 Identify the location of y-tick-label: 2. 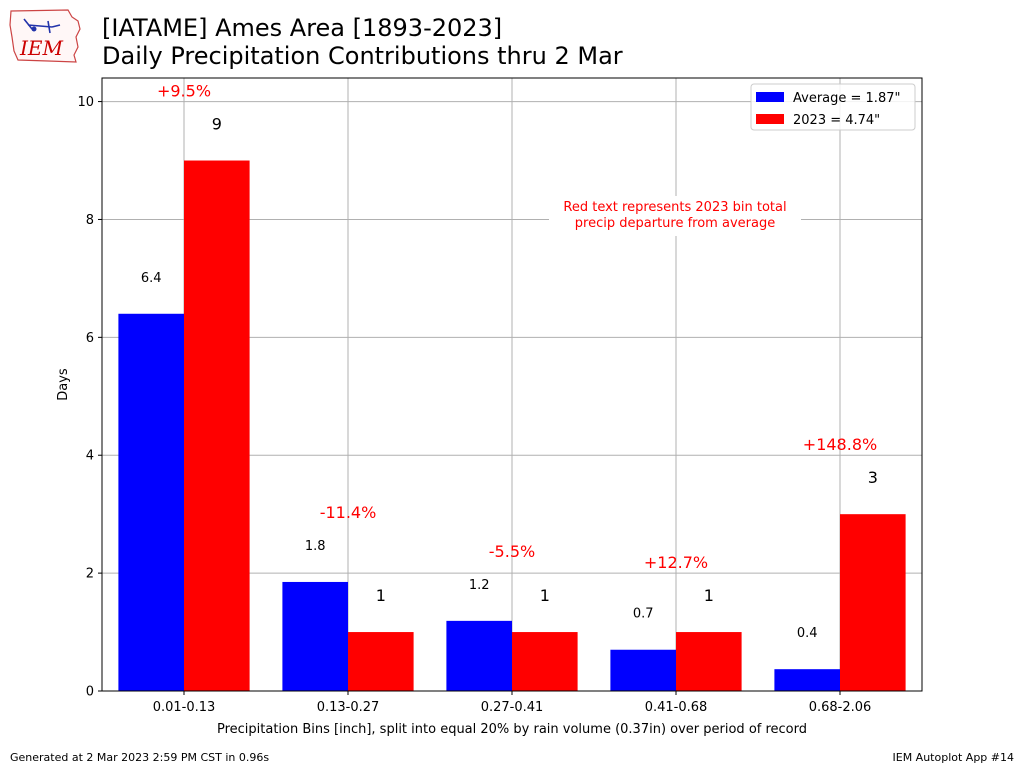
(90, 574).